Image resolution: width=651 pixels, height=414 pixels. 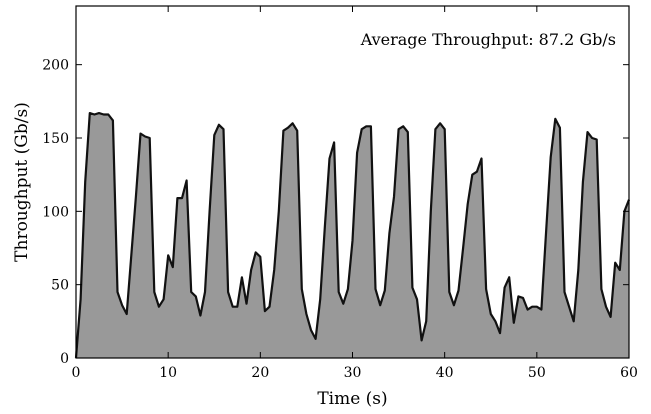 What do you see at coordinates (260, 373) in the screenshot?
I see `x-tick-label: 20` at bounding box center [260, 373].